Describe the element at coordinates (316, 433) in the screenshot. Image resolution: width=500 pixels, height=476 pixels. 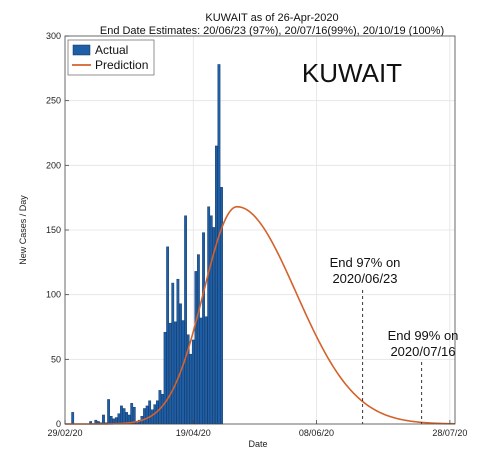
I see `x-tick-label: 08/06/20` at that location.